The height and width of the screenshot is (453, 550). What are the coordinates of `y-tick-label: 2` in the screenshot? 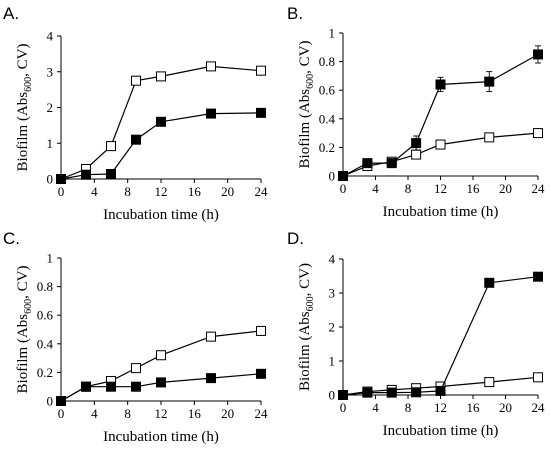 It's located at (332, 327).